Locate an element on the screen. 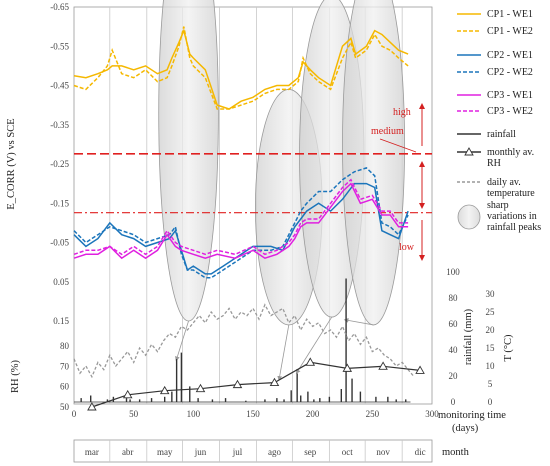 This screenshot has width=550, height=466. legend-cp3-we1-label: CP3 - WE1 is located at coordinates (510, 95).